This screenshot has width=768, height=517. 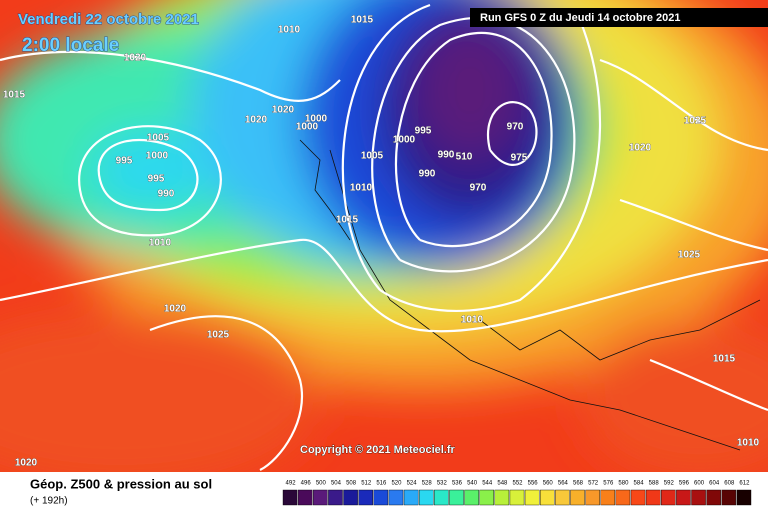 What do you see at coordinates (351, 484) in the screenshot?
I see `scale-label: 508` at bounding box center [351, 484].